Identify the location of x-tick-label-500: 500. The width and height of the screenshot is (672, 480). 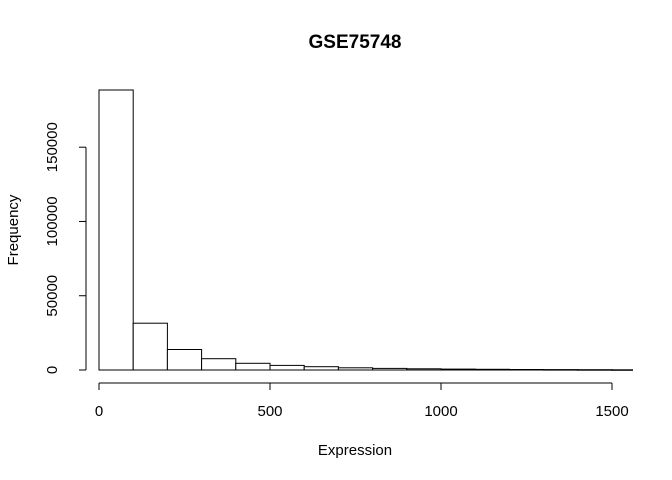
(269, 411).